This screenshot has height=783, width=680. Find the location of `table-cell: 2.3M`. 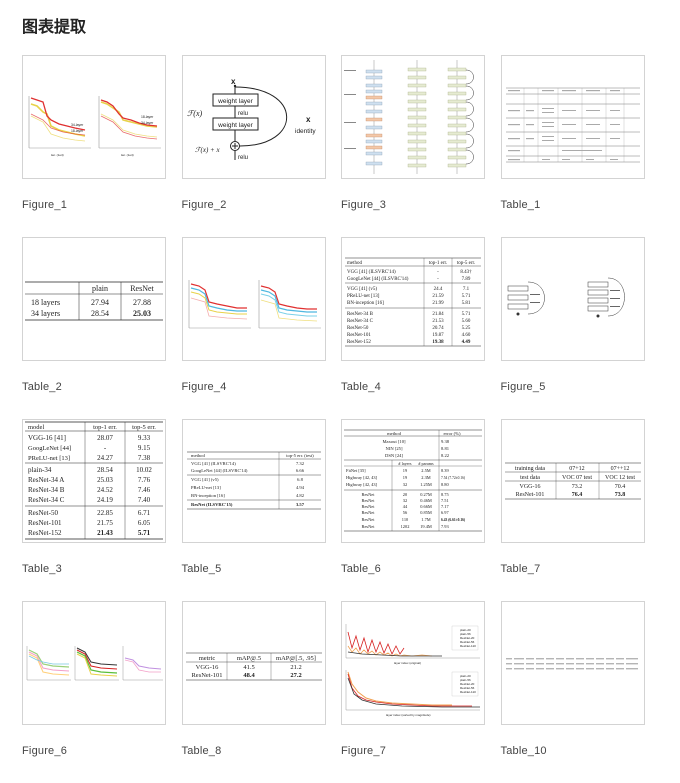

table-cell: 2.3M is located at coordinates (425, 477).